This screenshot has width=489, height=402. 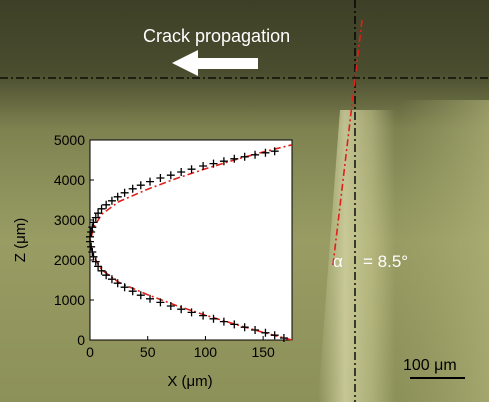 I want to click on angle-value: = 8.5°, so click(x=385, y=261).